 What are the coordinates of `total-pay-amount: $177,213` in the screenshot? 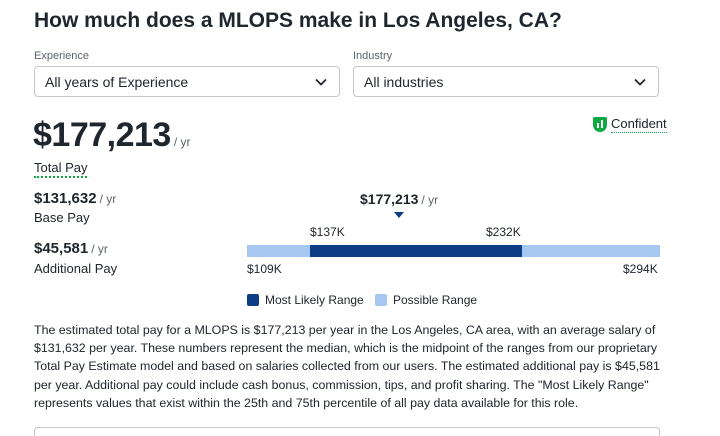 It's located at (102, 135).